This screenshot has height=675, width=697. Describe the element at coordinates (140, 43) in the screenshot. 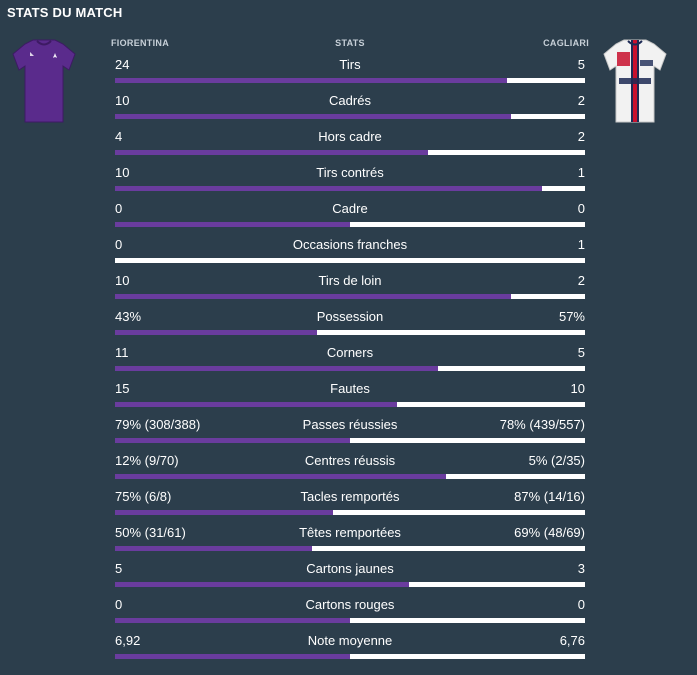

I see `home-team-name: FIORENTINA` at that location.